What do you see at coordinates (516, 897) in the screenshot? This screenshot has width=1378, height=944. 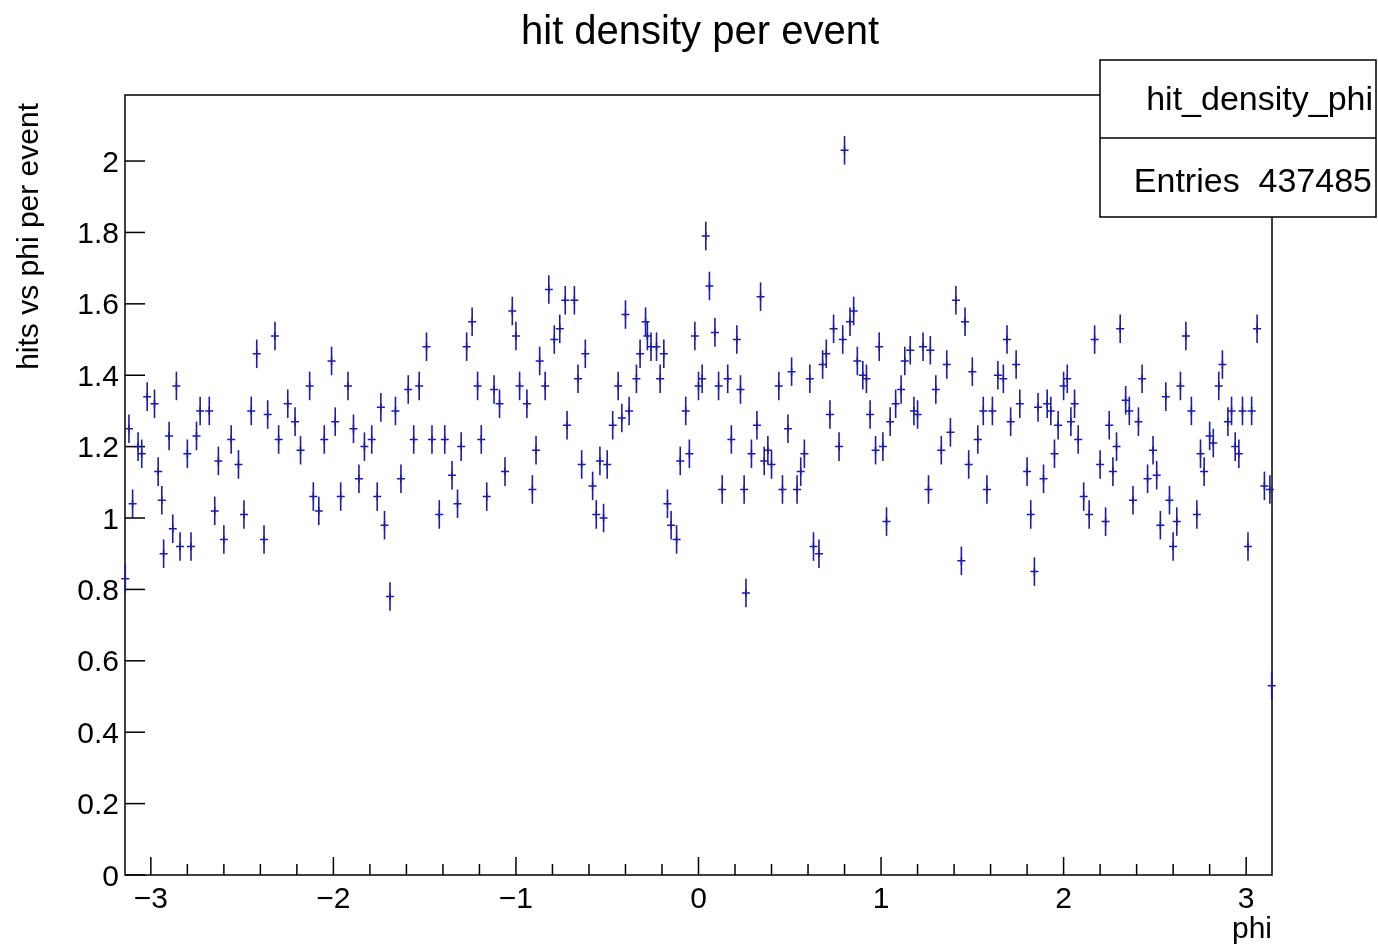 I see `x-tick-label: −1` at bounding box center [516, 897].